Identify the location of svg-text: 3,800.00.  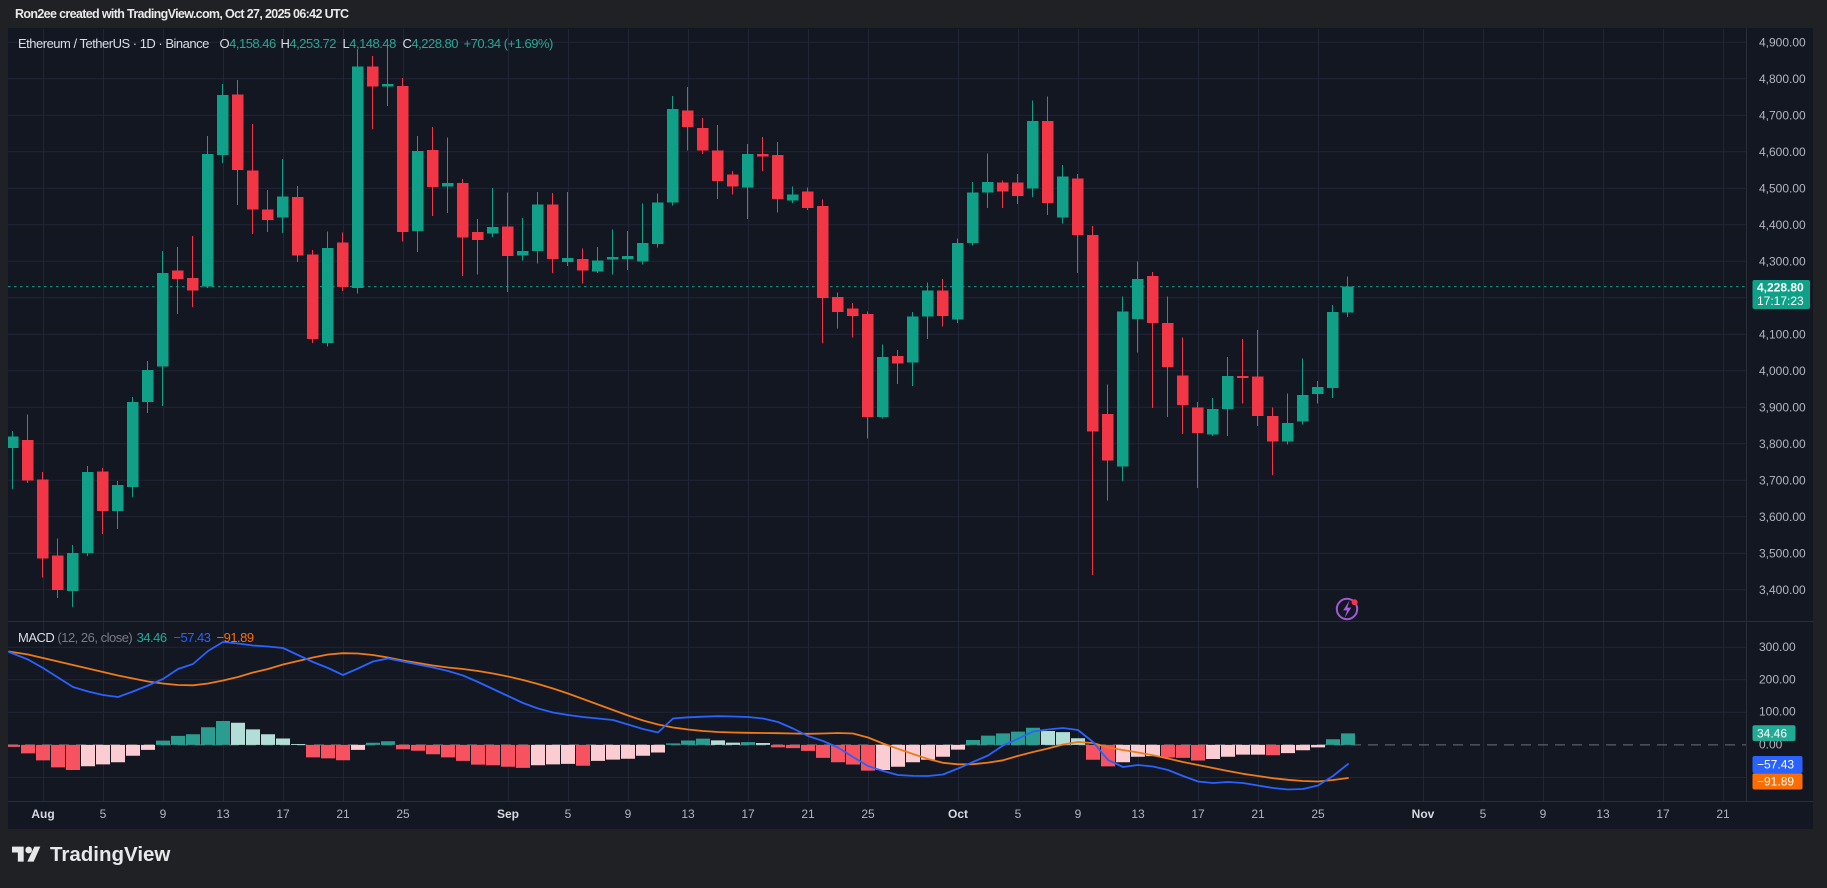
(1782, 444).